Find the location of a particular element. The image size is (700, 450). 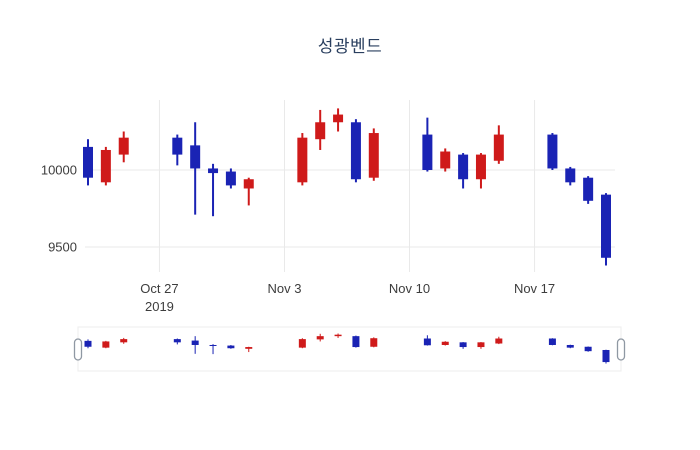

range-slider is located at coordinates (349, 349).